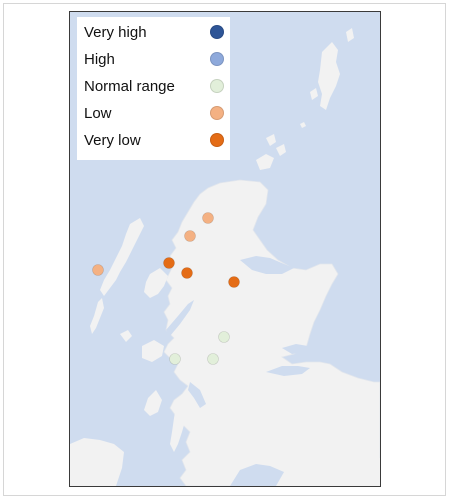 Image resolution: width=450 pixels, height=500 pixels. Describe the element at coordinates (217, 86) in the screenshot. I see `legend-swatch-normal-range` at that location.